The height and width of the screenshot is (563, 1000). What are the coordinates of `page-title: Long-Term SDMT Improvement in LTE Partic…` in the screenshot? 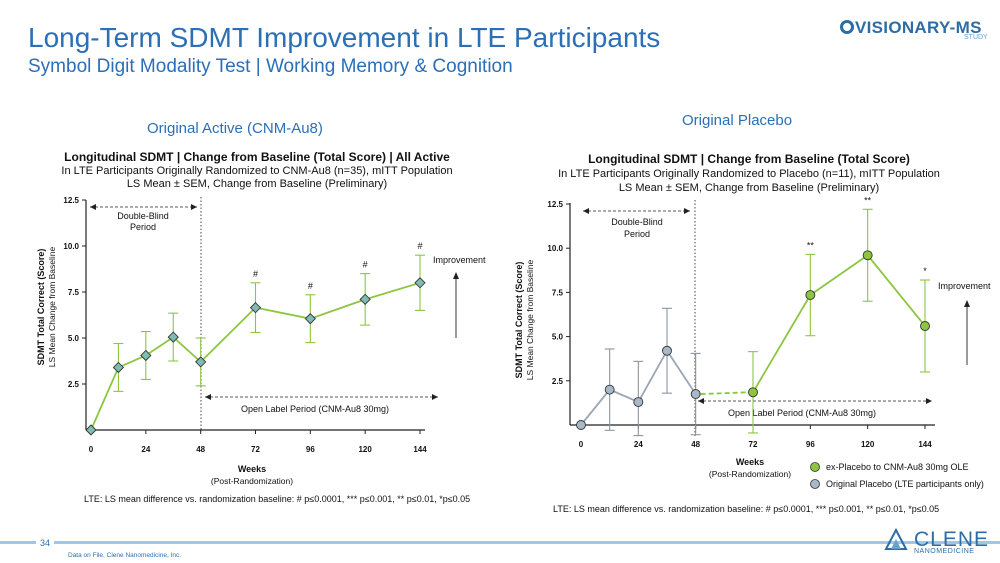 It's located at (344, 37).